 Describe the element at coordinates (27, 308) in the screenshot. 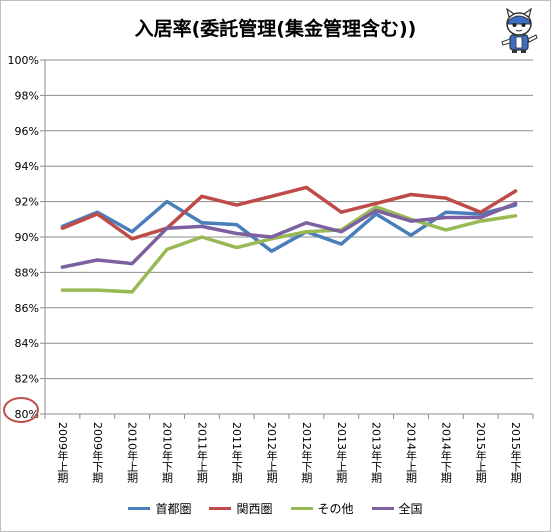

I see `y-tick-label: 86%` at that location.